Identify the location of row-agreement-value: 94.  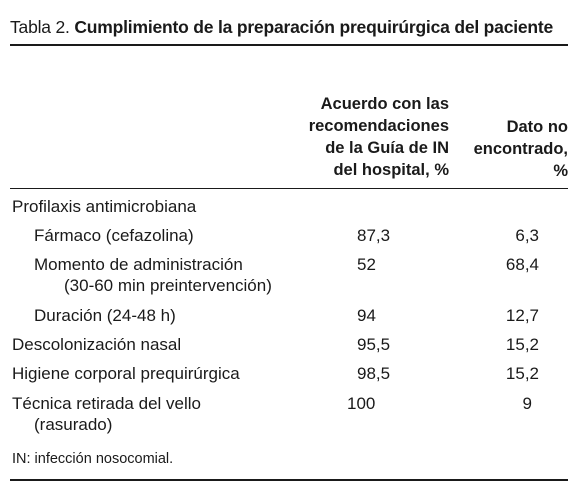
(366, 315).